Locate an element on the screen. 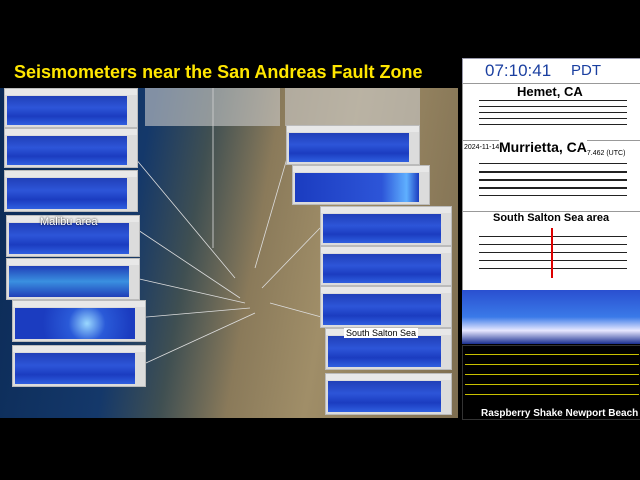 The height and width of the screenshot is (480, 640). clock-time: 07:10:41 is located at coordinates (518, 70).